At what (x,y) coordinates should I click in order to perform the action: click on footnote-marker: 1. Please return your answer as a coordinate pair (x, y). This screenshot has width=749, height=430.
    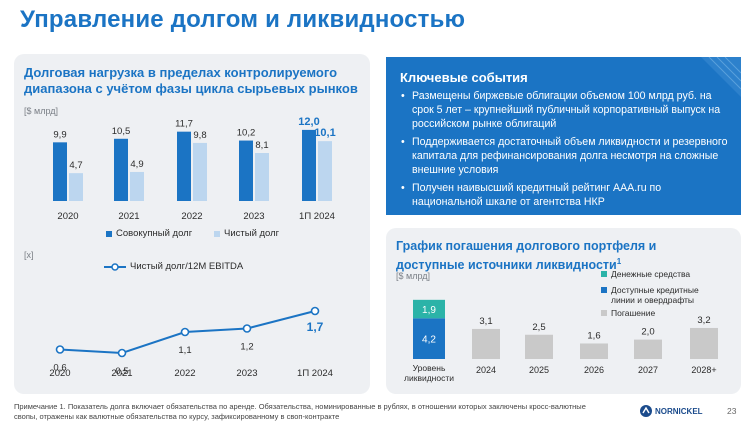
    Looking at the image, I should click on (619, 261).